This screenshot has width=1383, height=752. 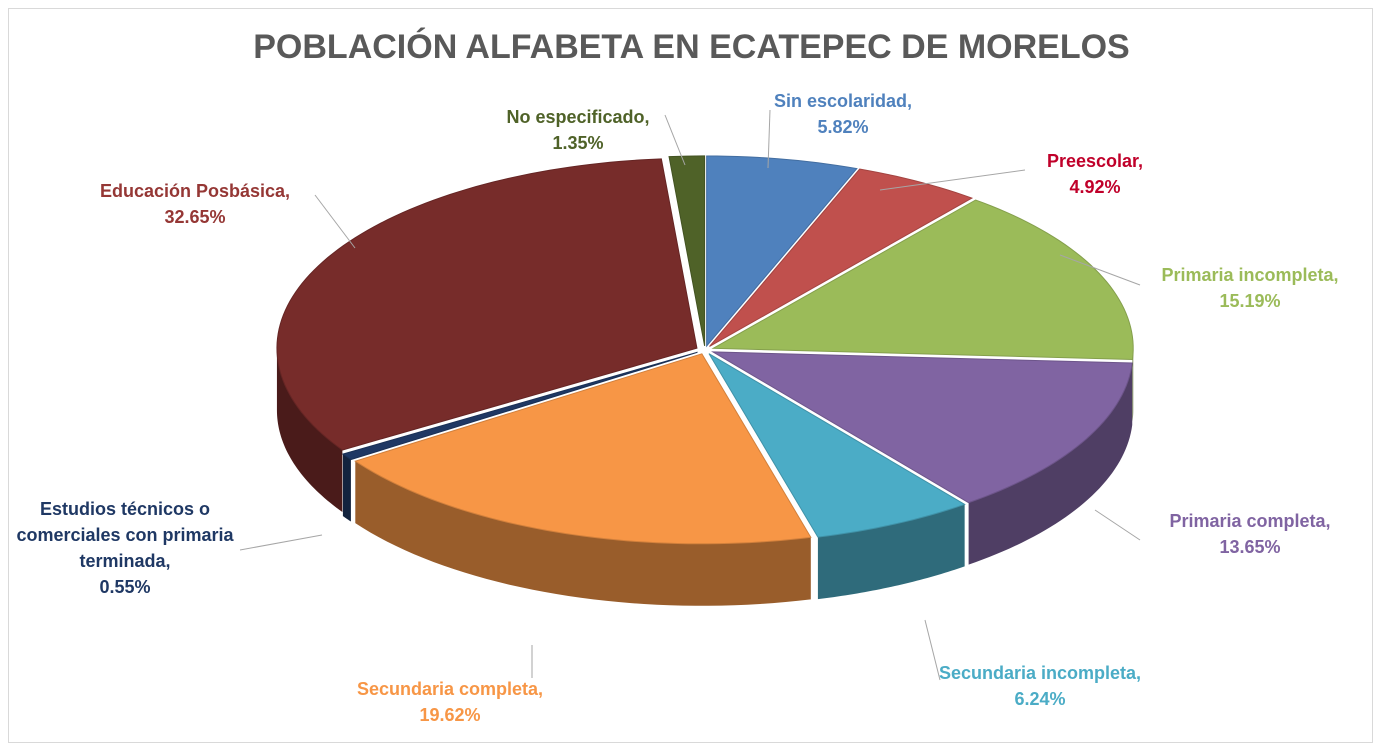 What do you see at coordinates (1095, 161) in the screenshot?
I see `label-category: Preescolar,` at bounding box center [1095, 161].